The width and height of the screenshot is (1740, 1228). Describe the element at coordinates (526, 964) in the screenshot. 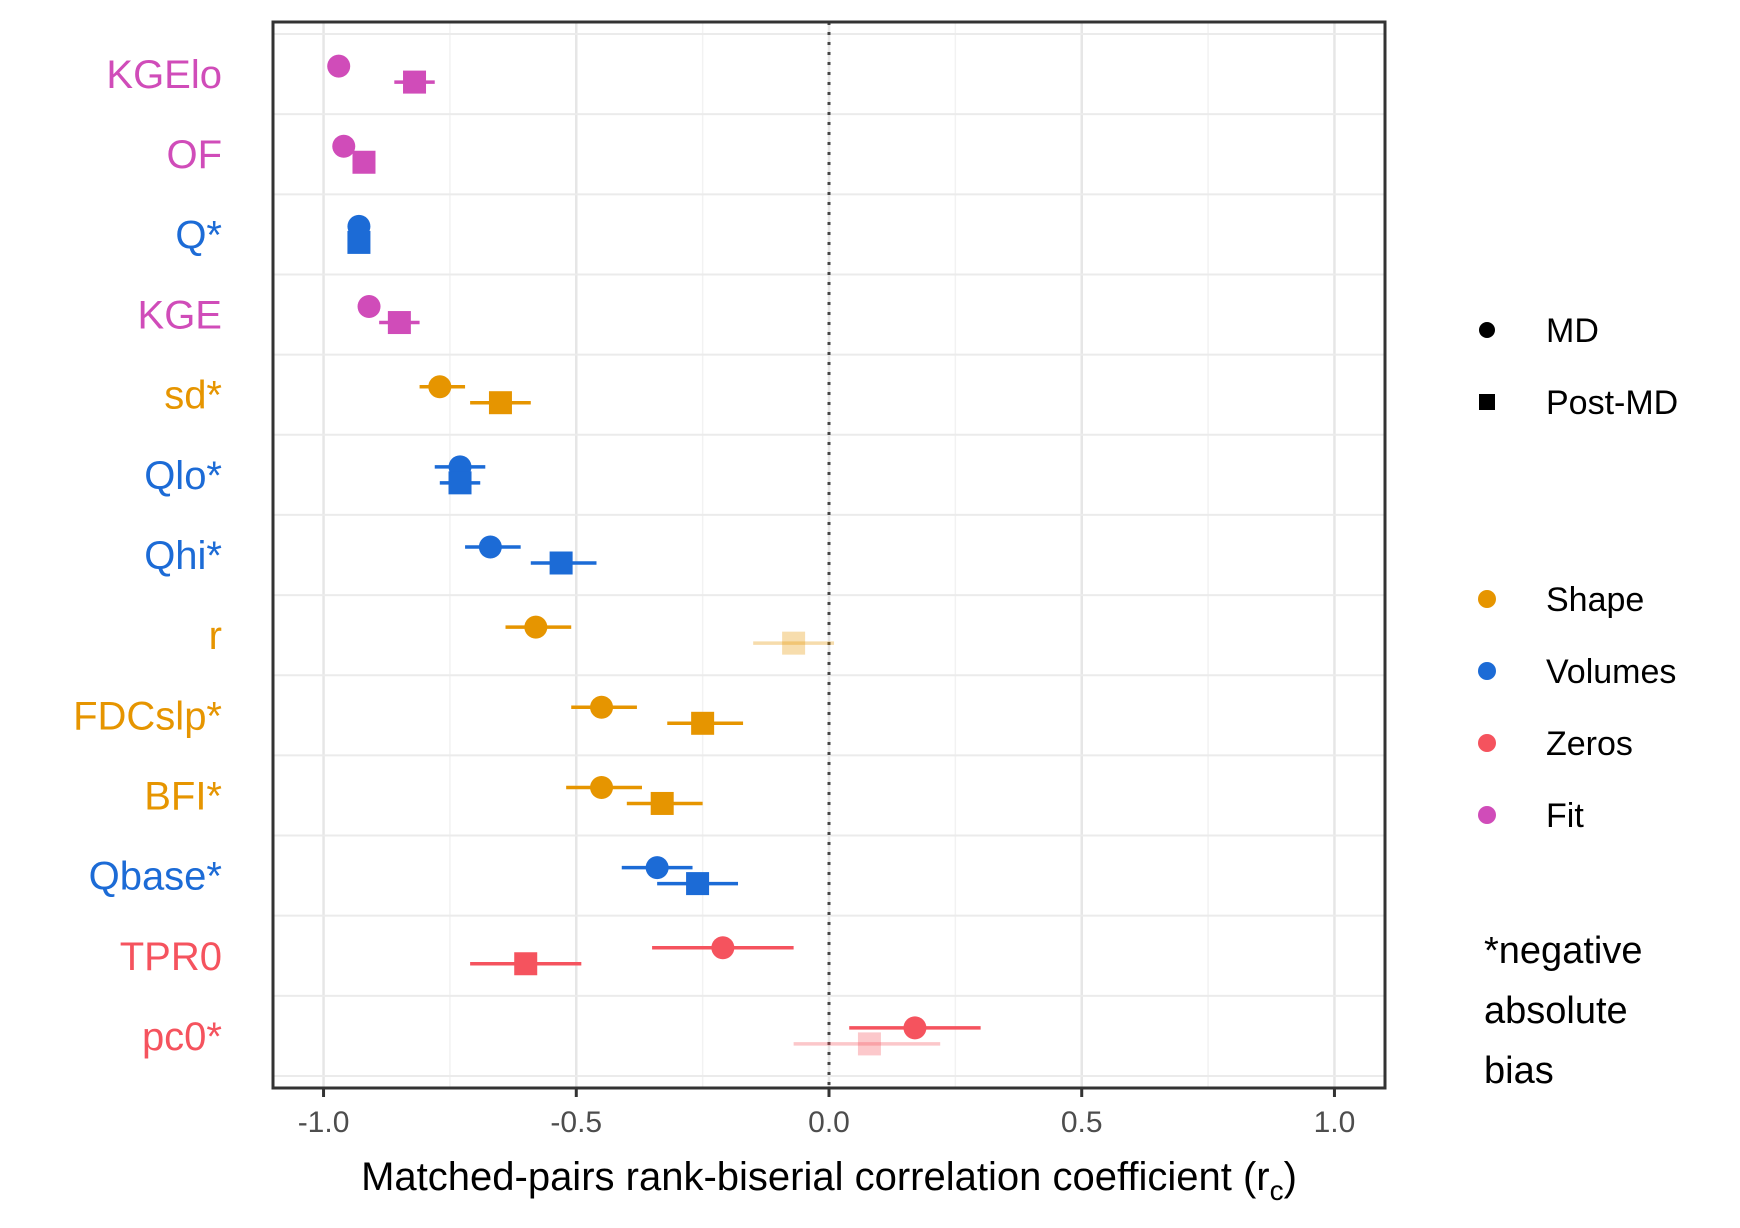

I see `postmd-point-tpr0` at that location.